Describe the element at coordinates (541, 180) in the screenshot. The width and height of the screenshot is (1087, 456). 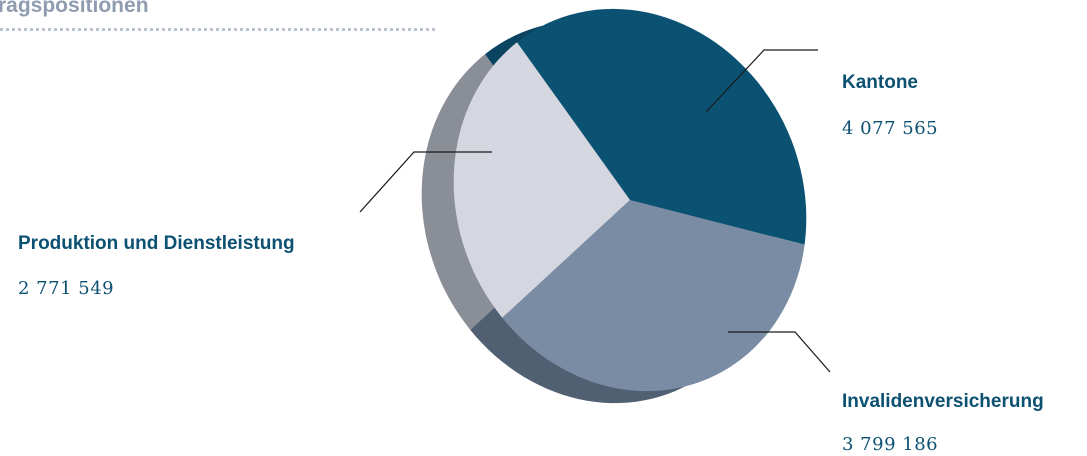
I see `pie-slice-produktion` at that location.